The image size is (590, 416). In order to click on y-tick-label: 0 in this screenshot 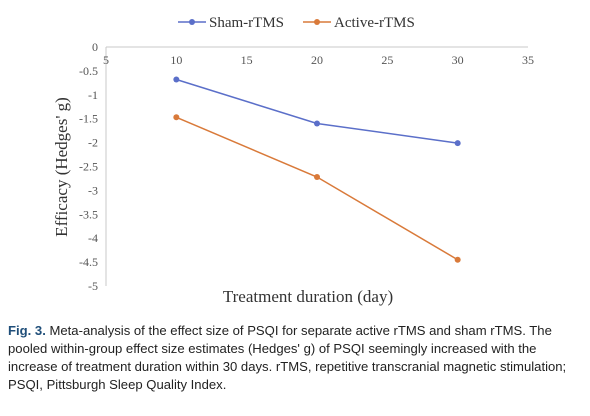, I will do `click(95, 47)`.